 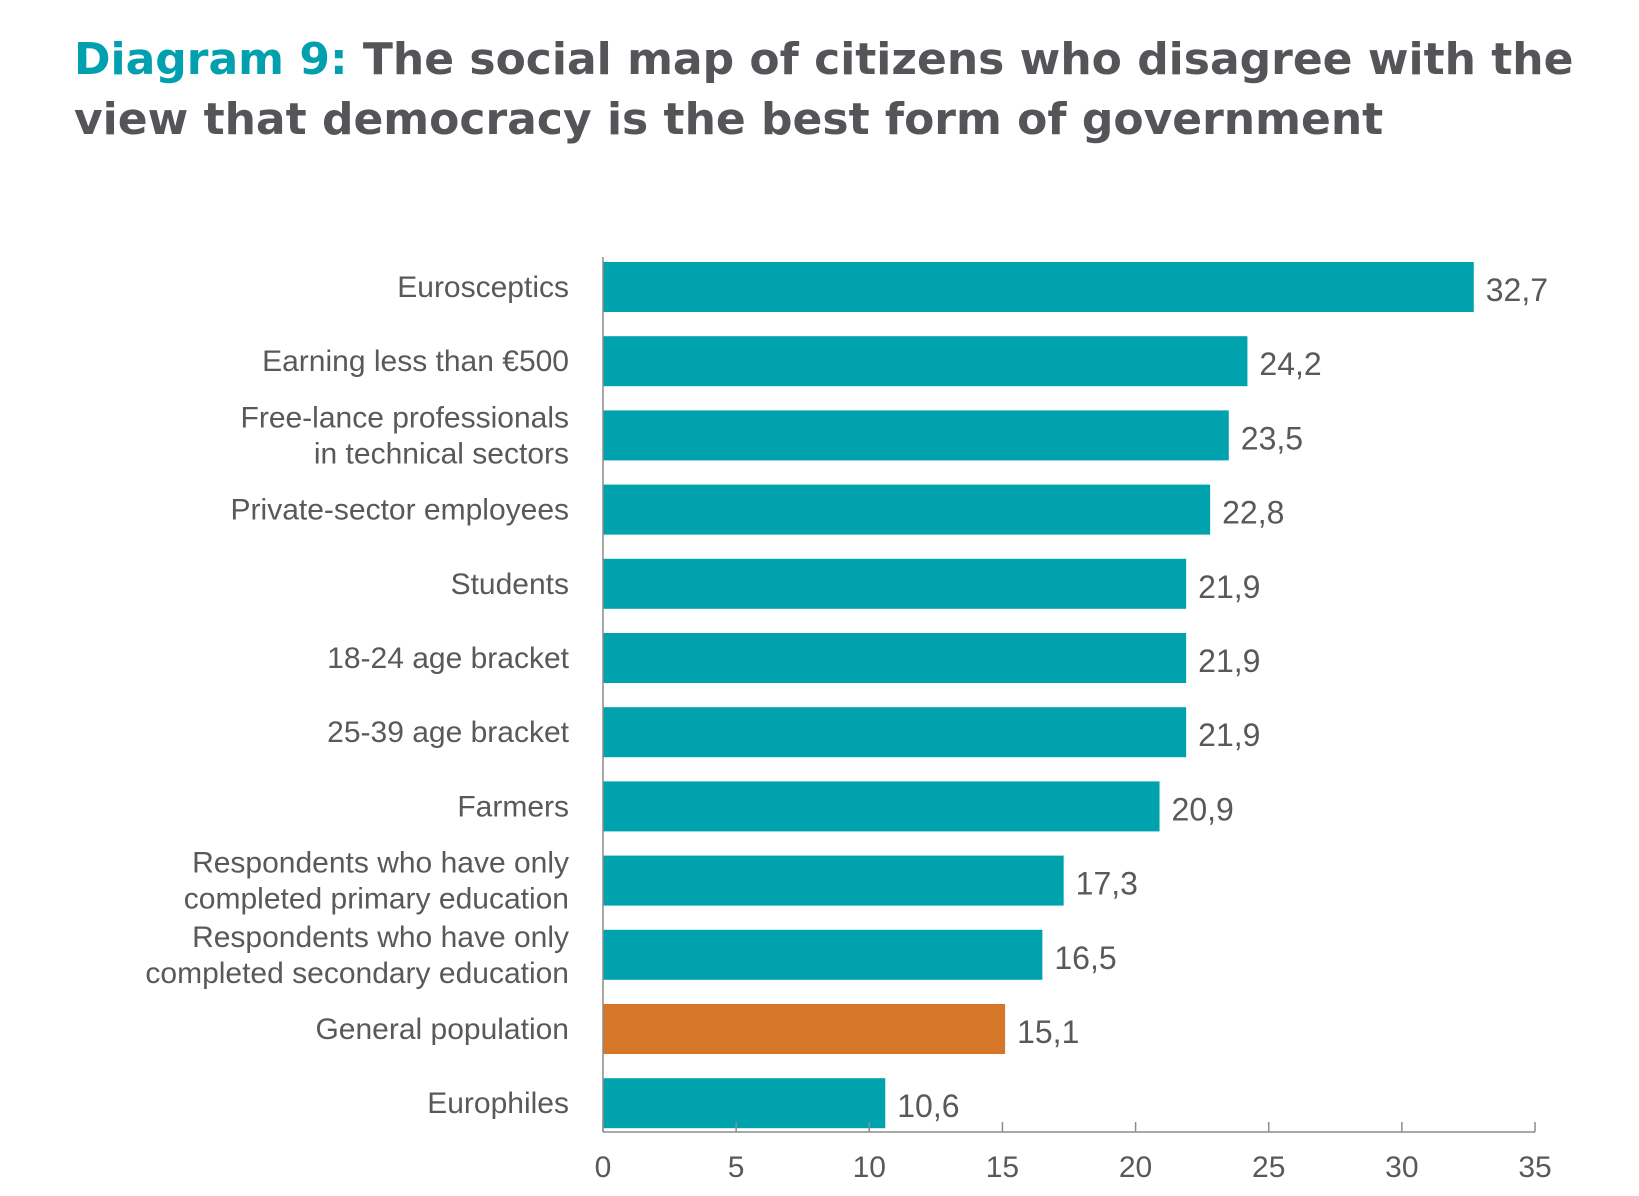 I want to click on x-tick-label-4: 20, so click(x=1135, y=1167).